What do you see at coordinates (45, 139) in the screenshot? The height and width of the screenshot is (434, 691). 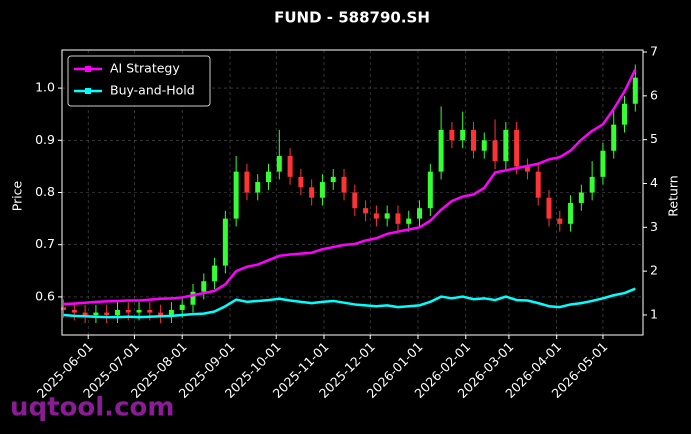 I see `y-tick-label: 0.9` at bounding box center [45, 139].